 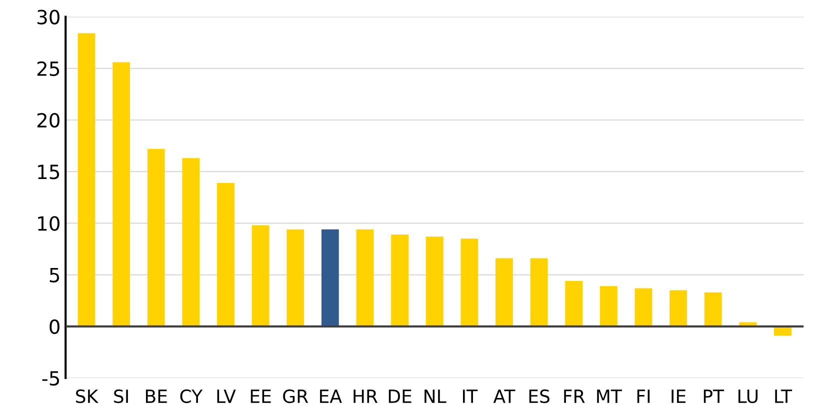 What do you see at coordinates (51, 378) in the screenshot?
I see `y-tick-label: -5` at bounding box center [51, 378].